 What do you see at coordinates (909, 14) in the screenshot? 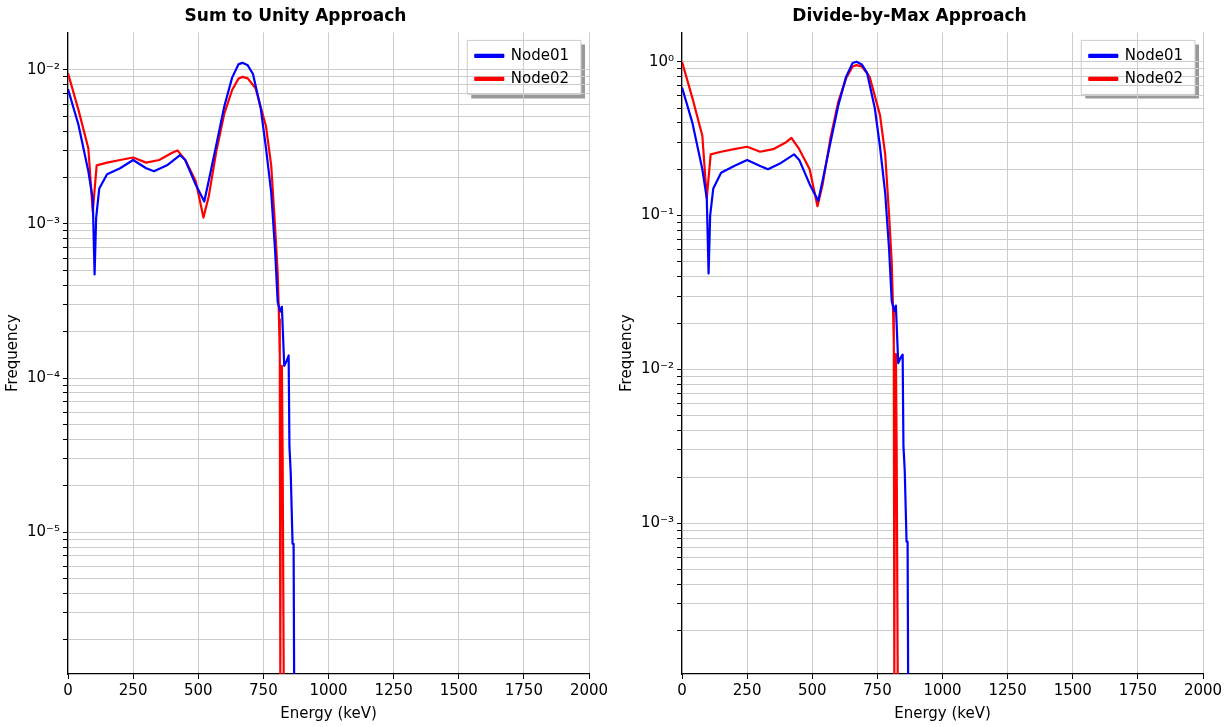
I see `chart-title: Divide-by-Max Approach` at bounding box center [909, 14].